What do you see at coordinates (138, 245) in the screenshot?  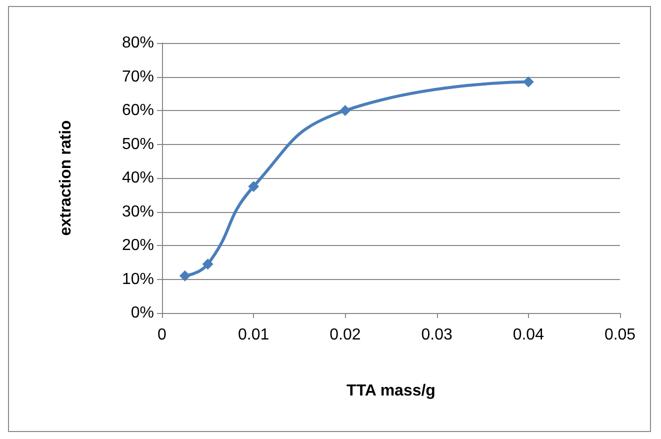 I see `y-tick-label: 20%` at bounding box center [138, 245].